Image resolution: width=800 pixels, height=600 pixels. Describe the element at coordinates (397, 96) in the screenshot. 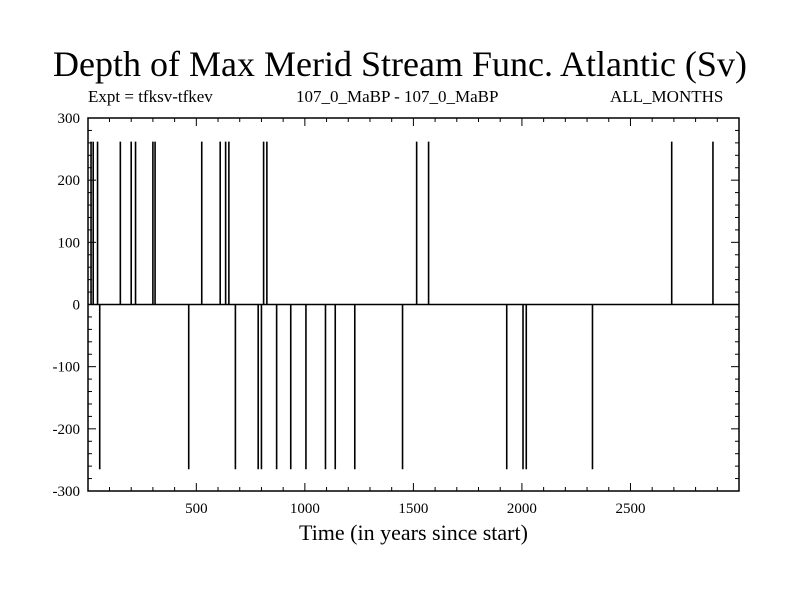

I see `chart-subtitle-period: 107_0_MaBP - 107_0_MaBP` at that location.